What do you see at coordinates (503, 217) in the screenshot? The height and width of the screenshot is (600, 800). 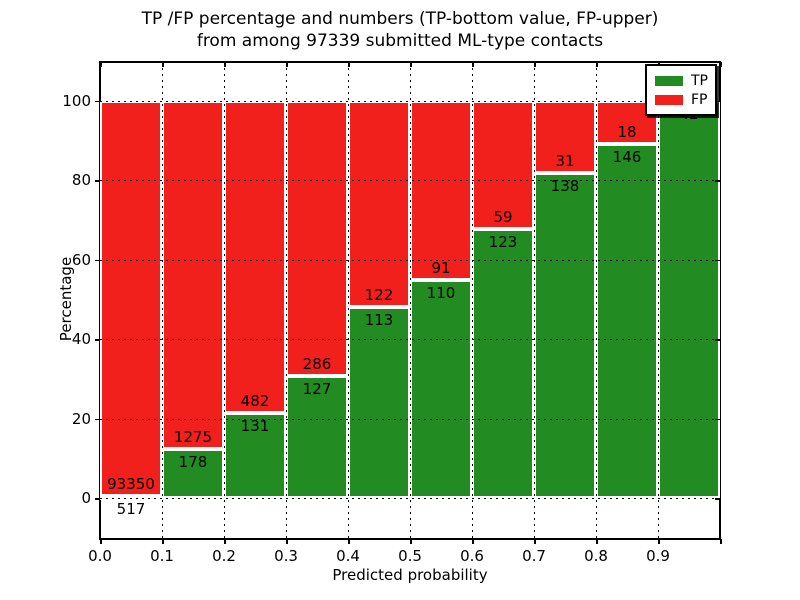 I see `fp-count-label: 59` at bounding box center [503, 217].